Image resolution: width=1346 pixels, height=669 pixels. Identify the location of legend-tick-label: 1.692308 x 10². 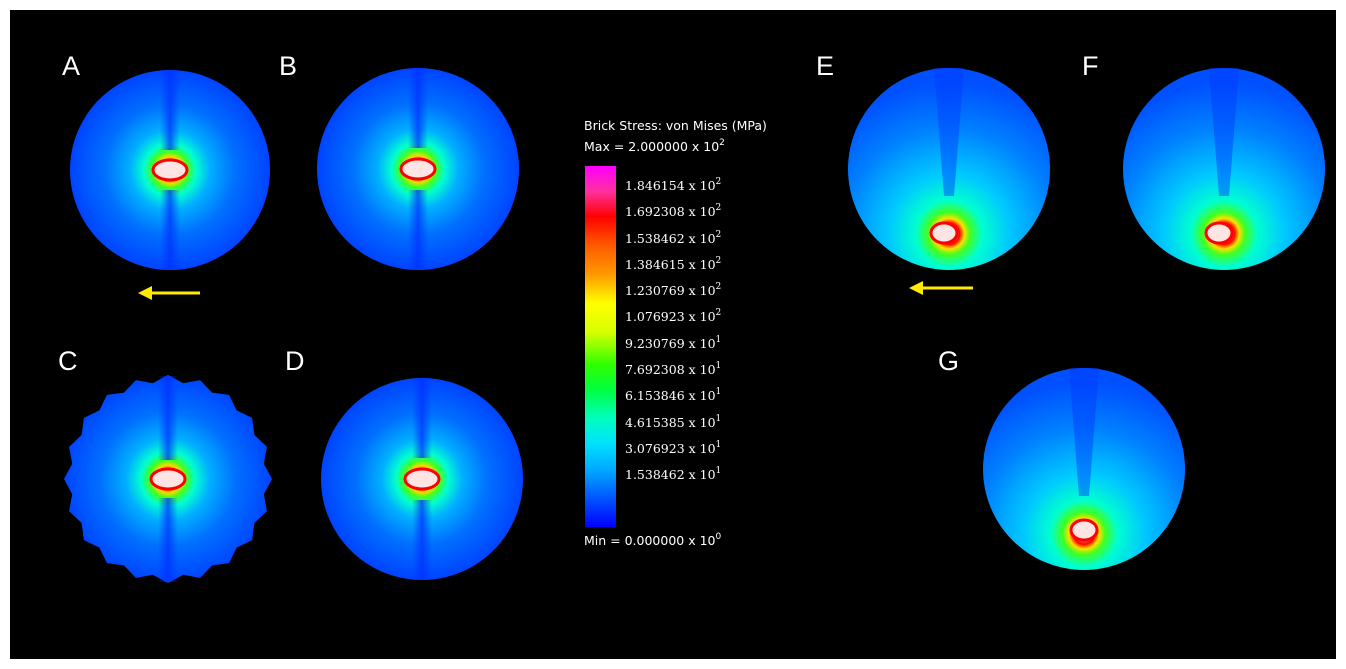
(673, 213).